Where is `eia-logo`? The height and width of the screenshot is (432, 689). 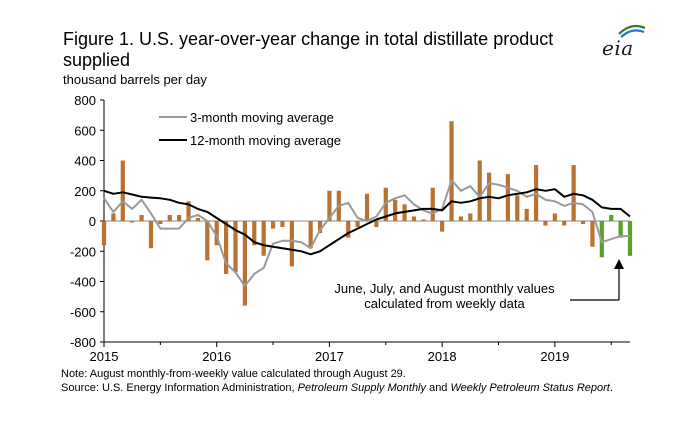 eia-logo is located at coordinates (631, 40).